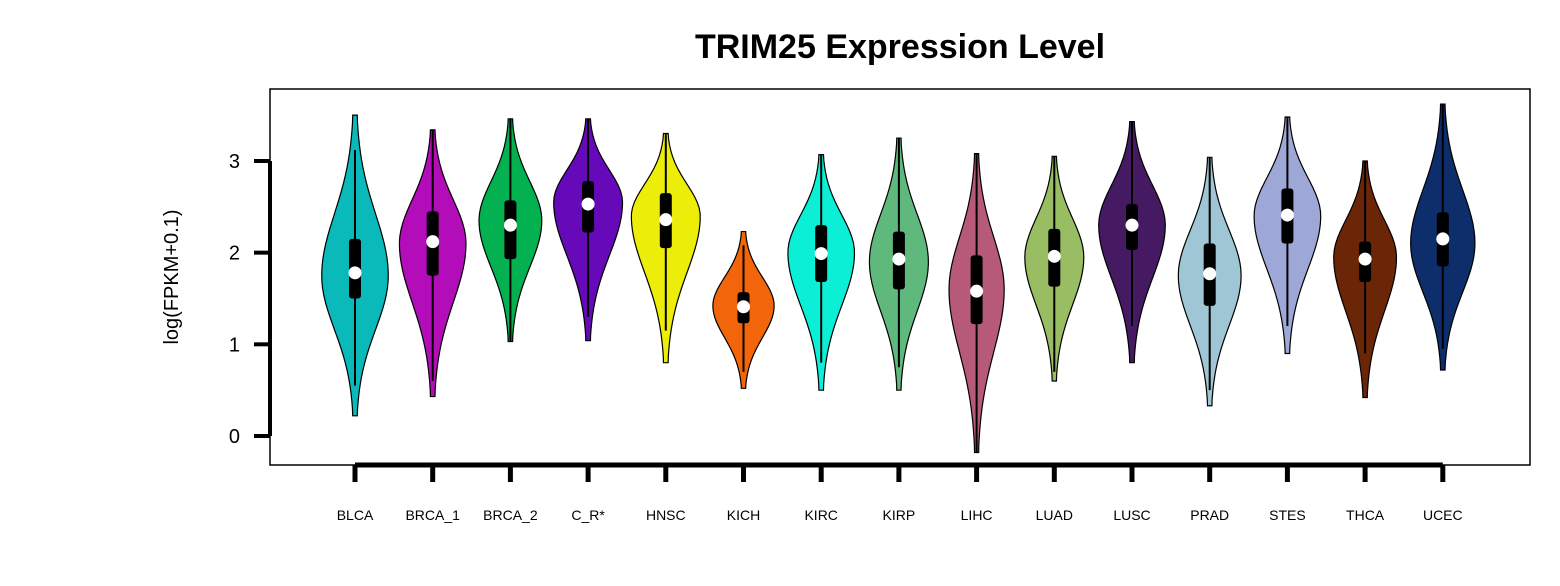 The height and width of the screenshot is (586, 1560). Describe the element at coordinates (1287, 515) in the screenshot. I see `x-tick-label: STES` at that location.